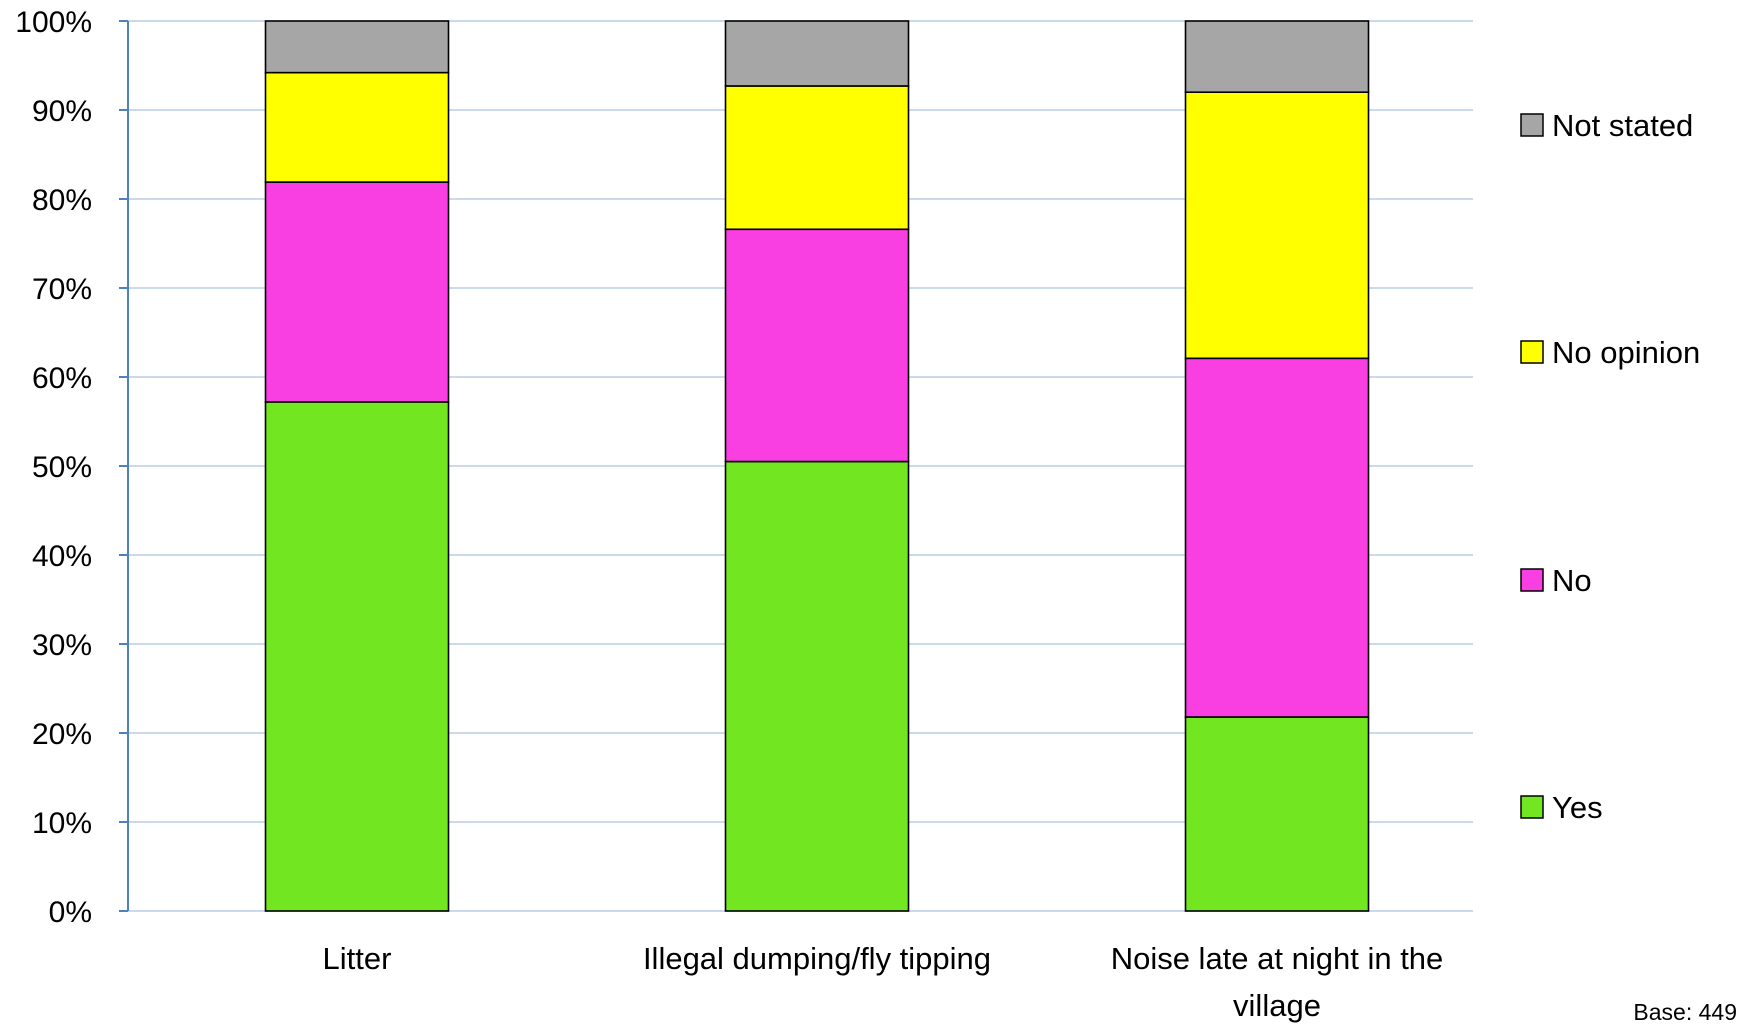  What do you see at coordinates (1685, 1012) in the screenshot?
I see `base-note: Base: 449` at bounding box center [1685, 1012].